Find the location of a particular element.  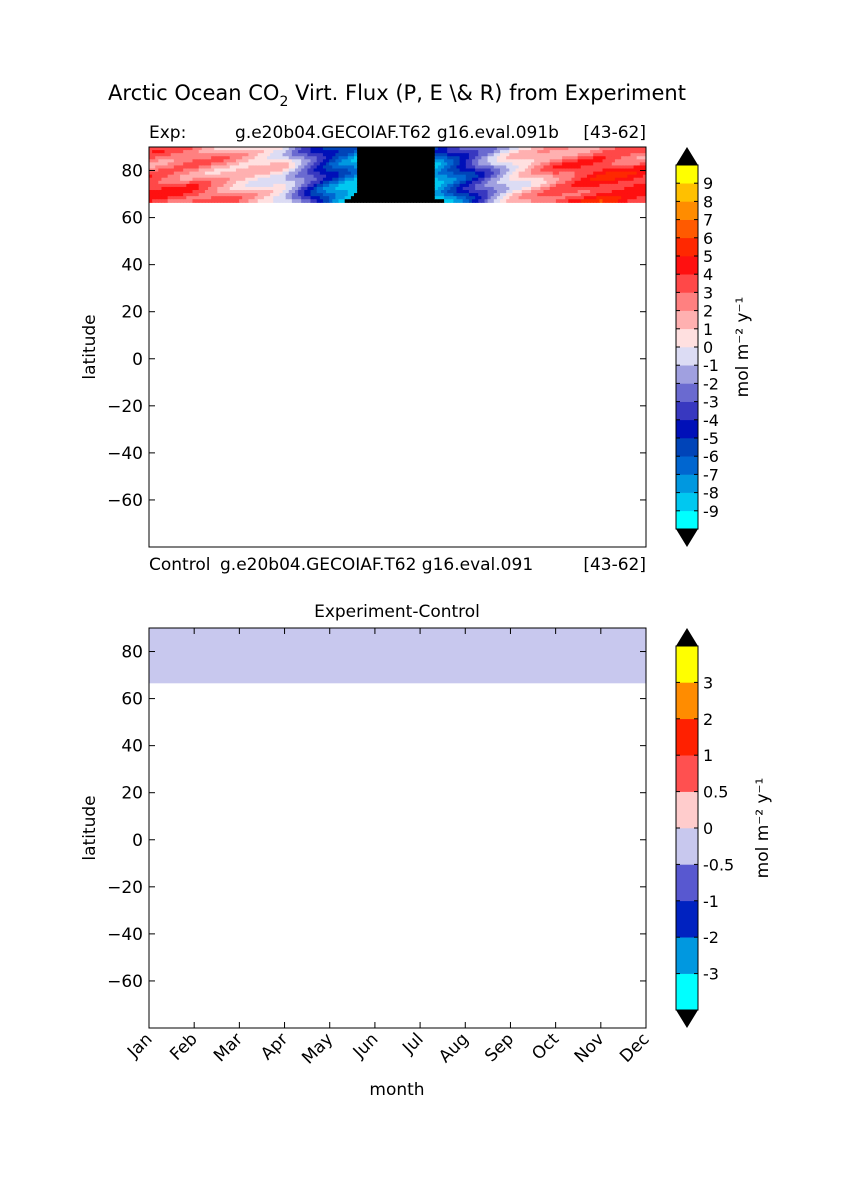

bottom-colorbar-swatch is located at coordinates (687, 919).